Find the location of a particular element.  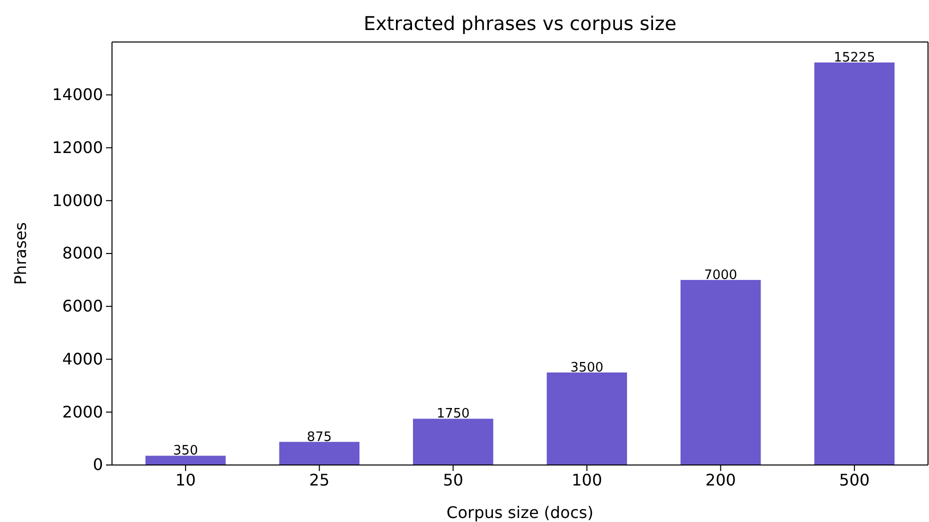

y-tick-label: 8000 is located at coordinates (82, 253).